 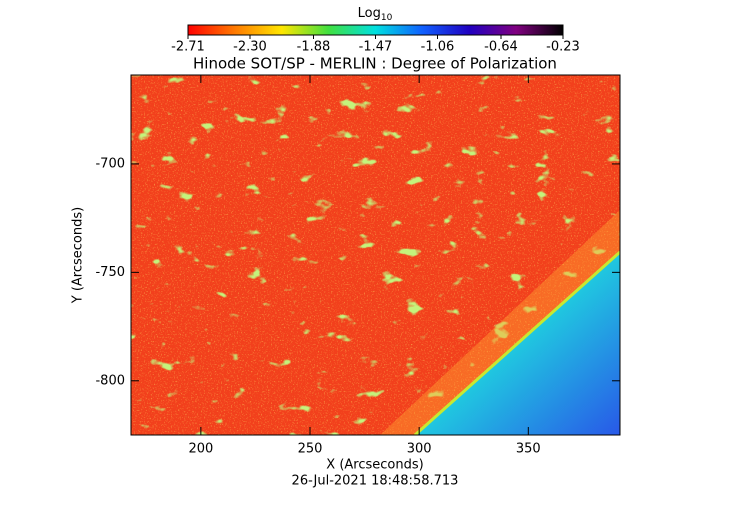 I want to click on y-axis-label: Y (Arcseconds), so click(x=78, y=255).